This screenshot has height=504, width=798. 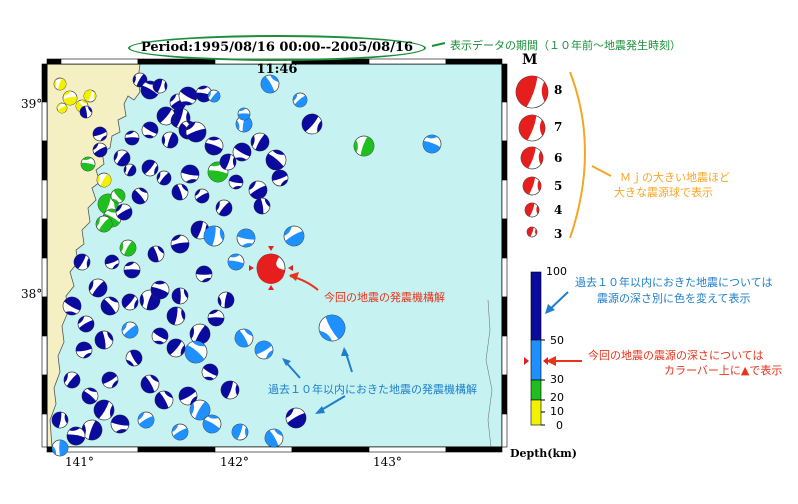 What do you see at coordinates (558, 186) in the screenshot?
I see `mag-label-5: 5` at bounding box center [558, 186].